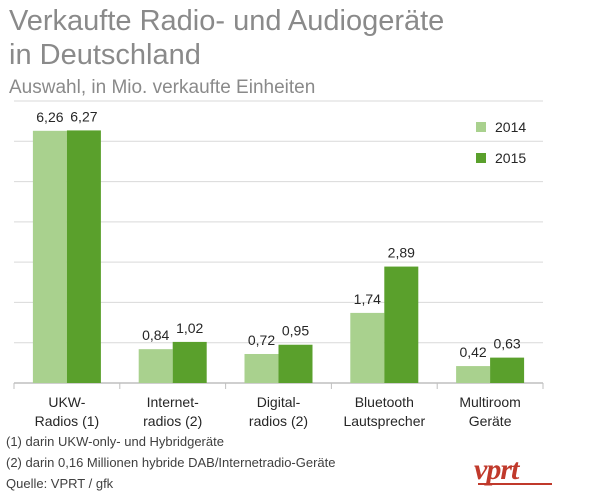 This screenshot has width=600, height=496. What do you see at coordinates (384, 402) in the screenshot?
I see `category-label: Bluetooth` at bounding box center [384, 402].